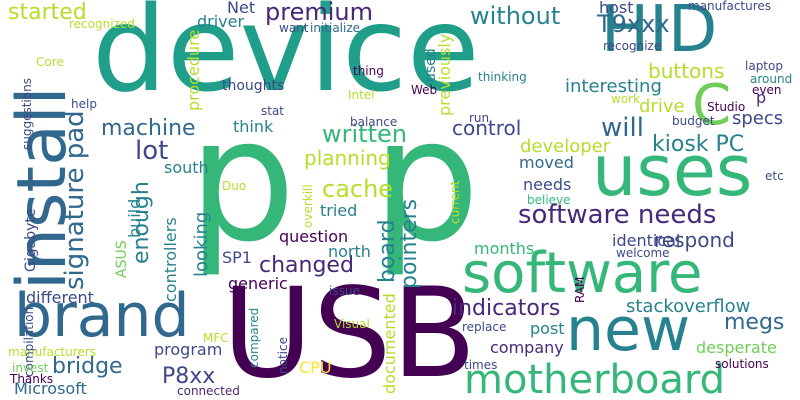 The width and height of the screenshot is (800, 400). I want to click on cloud-word: will, so click(622, 128).